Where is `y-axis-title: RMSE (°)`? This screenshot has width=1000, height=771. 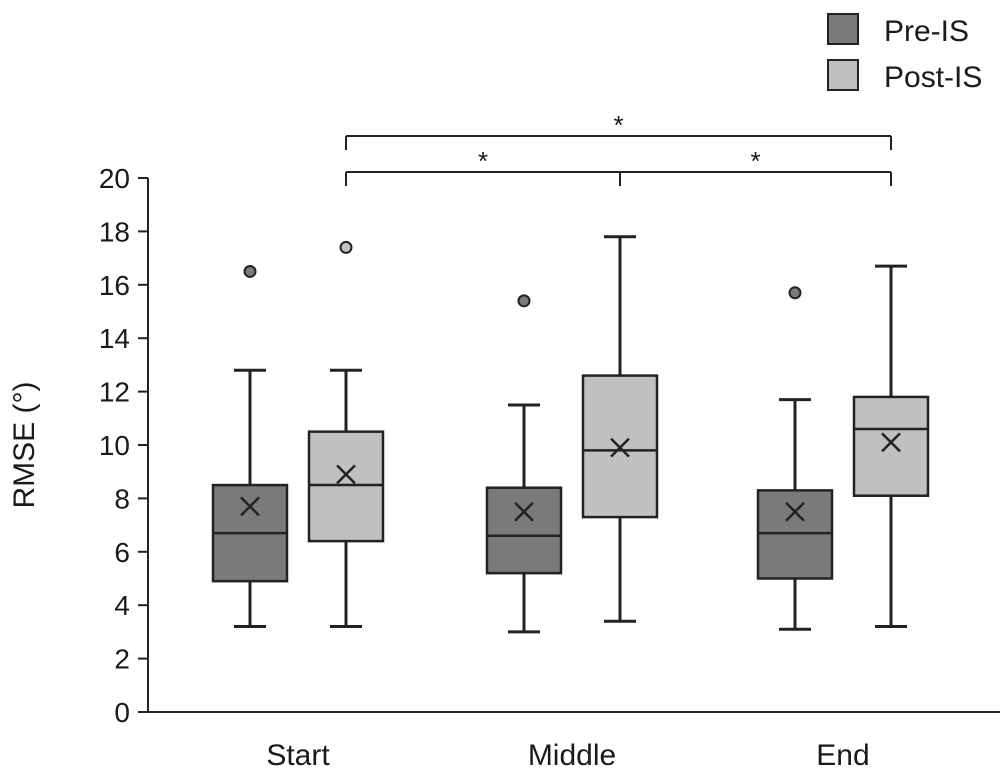 y-axis-title: RMSE (°) is located at coordinates (24, 445).